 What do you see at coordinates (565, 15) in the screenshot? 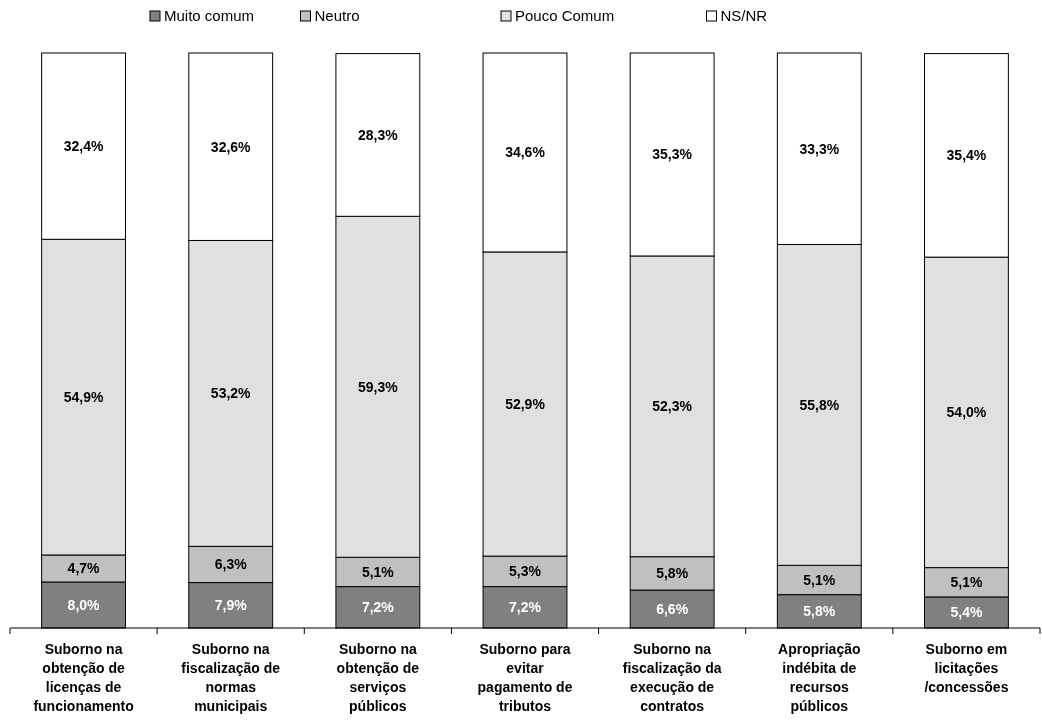
I see `legend-label: Pouco Comum` at bounding box center [565, 15].